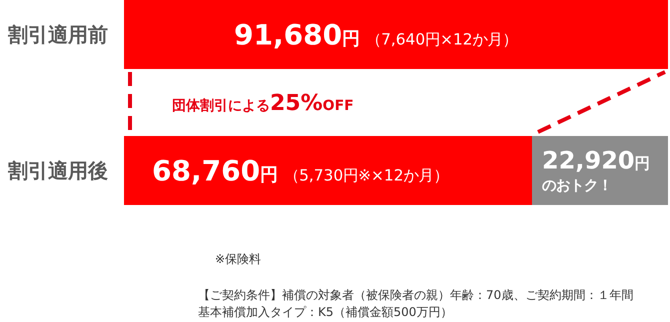 This screenshot has height=322, width=670. Describe the element at coordinates (57, 34) in the screenshot. I see `y-tick-label: 割引適用前` at that location.